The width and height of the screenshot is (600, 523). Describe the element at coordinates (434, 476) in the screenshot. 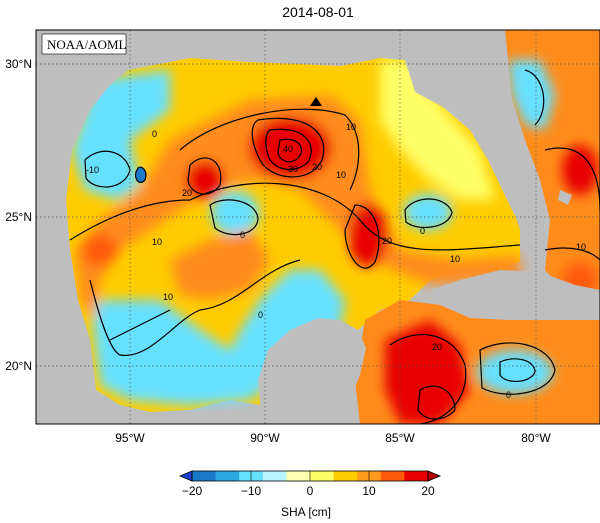

I see `colorbar-max-arrow` at that location.